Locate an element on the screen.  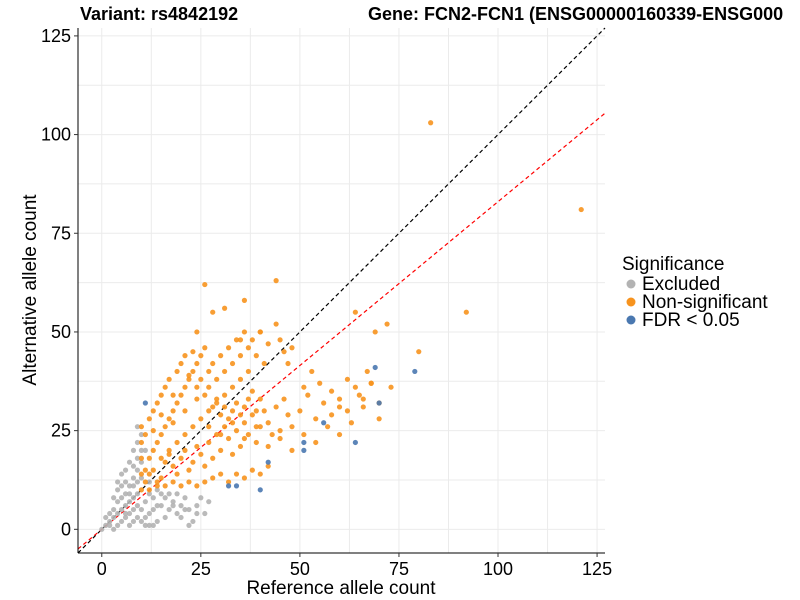
x-tick-label: 125 is located at coordinates (597, 569).